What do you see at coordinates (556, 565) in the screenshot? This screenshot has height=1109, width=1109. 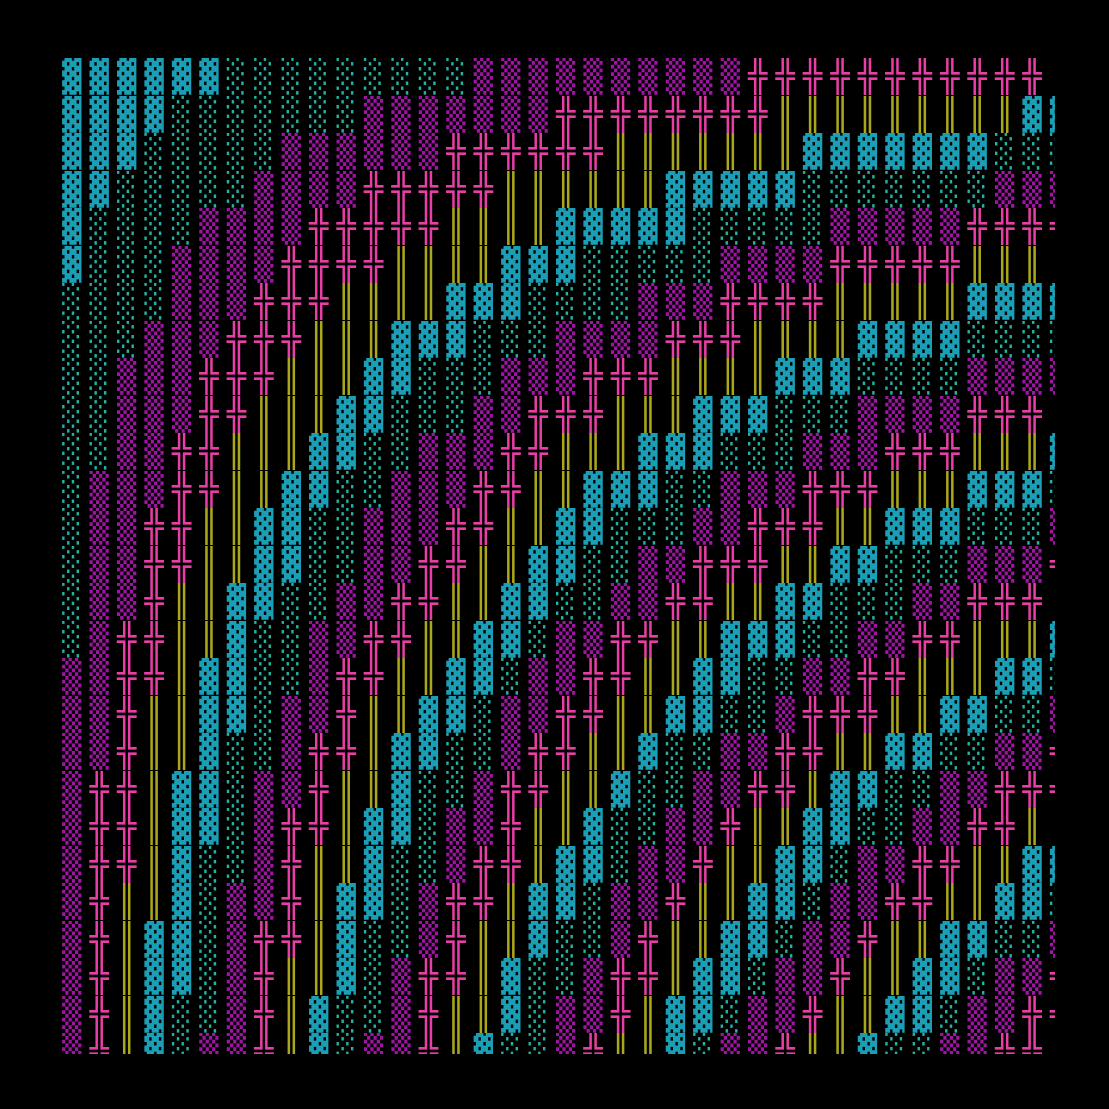 I see `art-row: ░▒▒╬╬║║▓▓░░▒▒╬╬║║▓▓░░▒▒╬╬╬║║▓▓░░░▒▒▒╬` at bounding box center [556, 565].